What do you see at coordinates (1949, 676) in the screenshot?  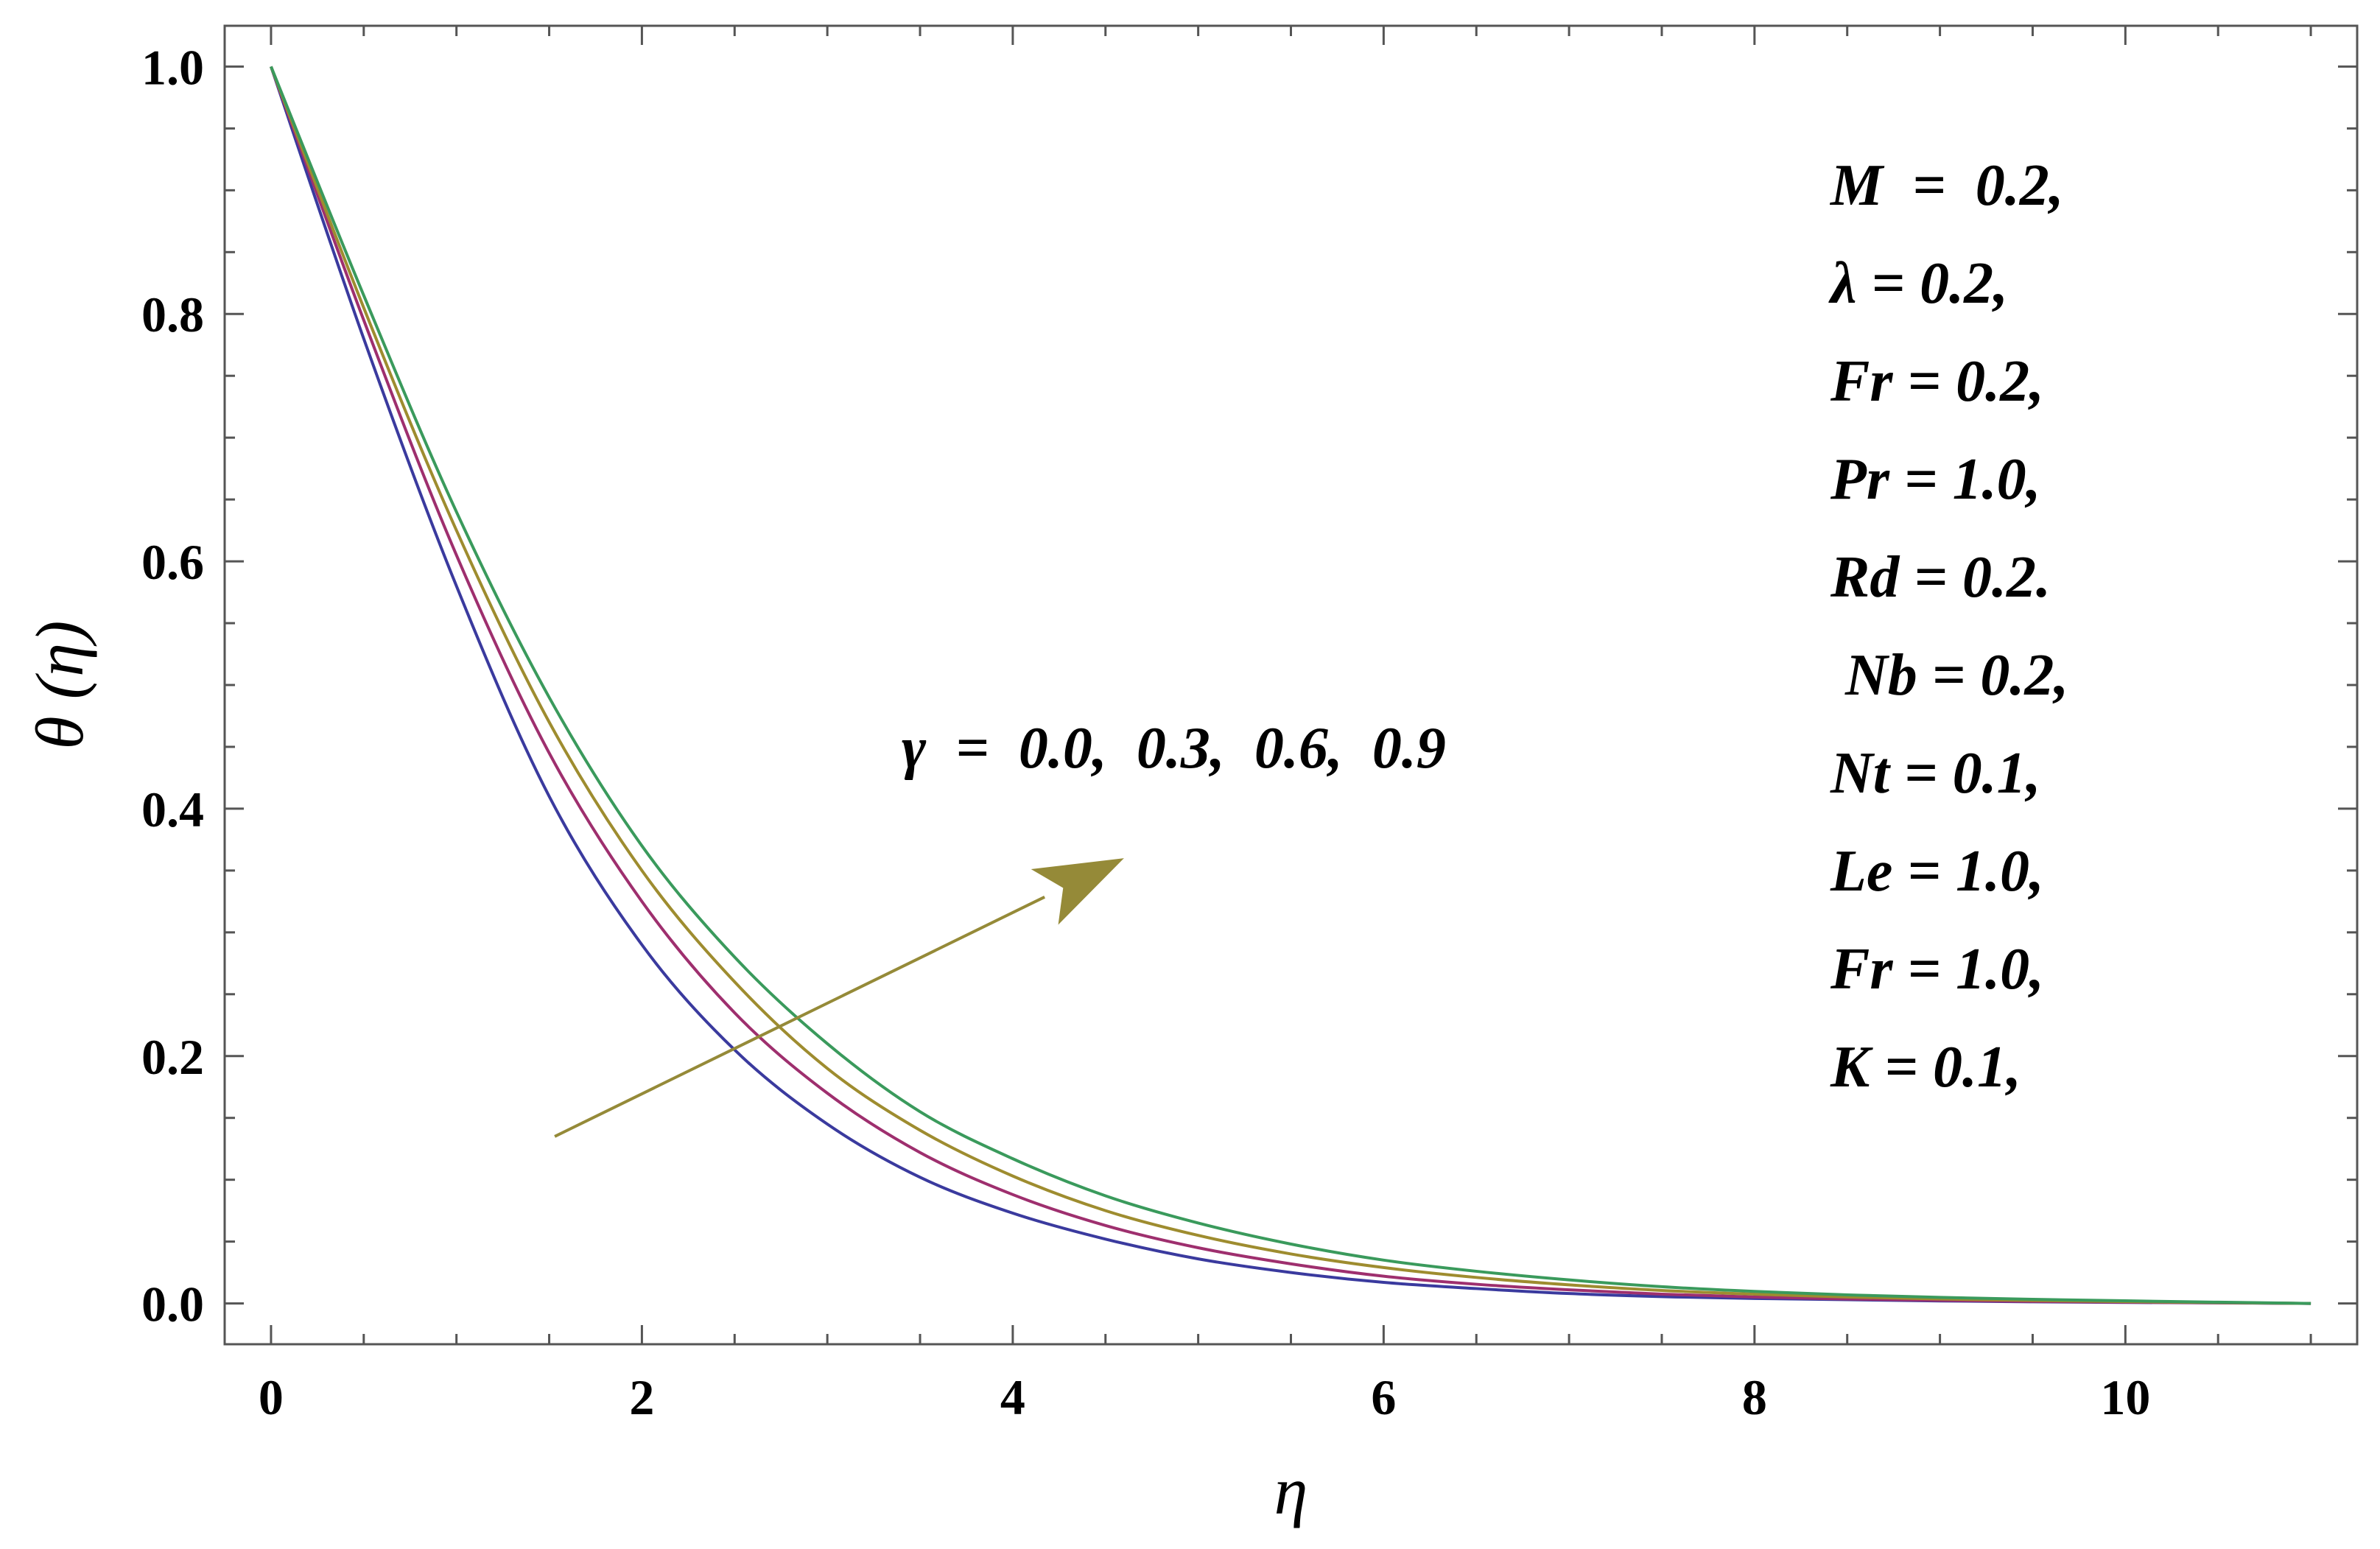 I see `parameter-item: Nb = 0.2,` at bounding box center [1949, 676].